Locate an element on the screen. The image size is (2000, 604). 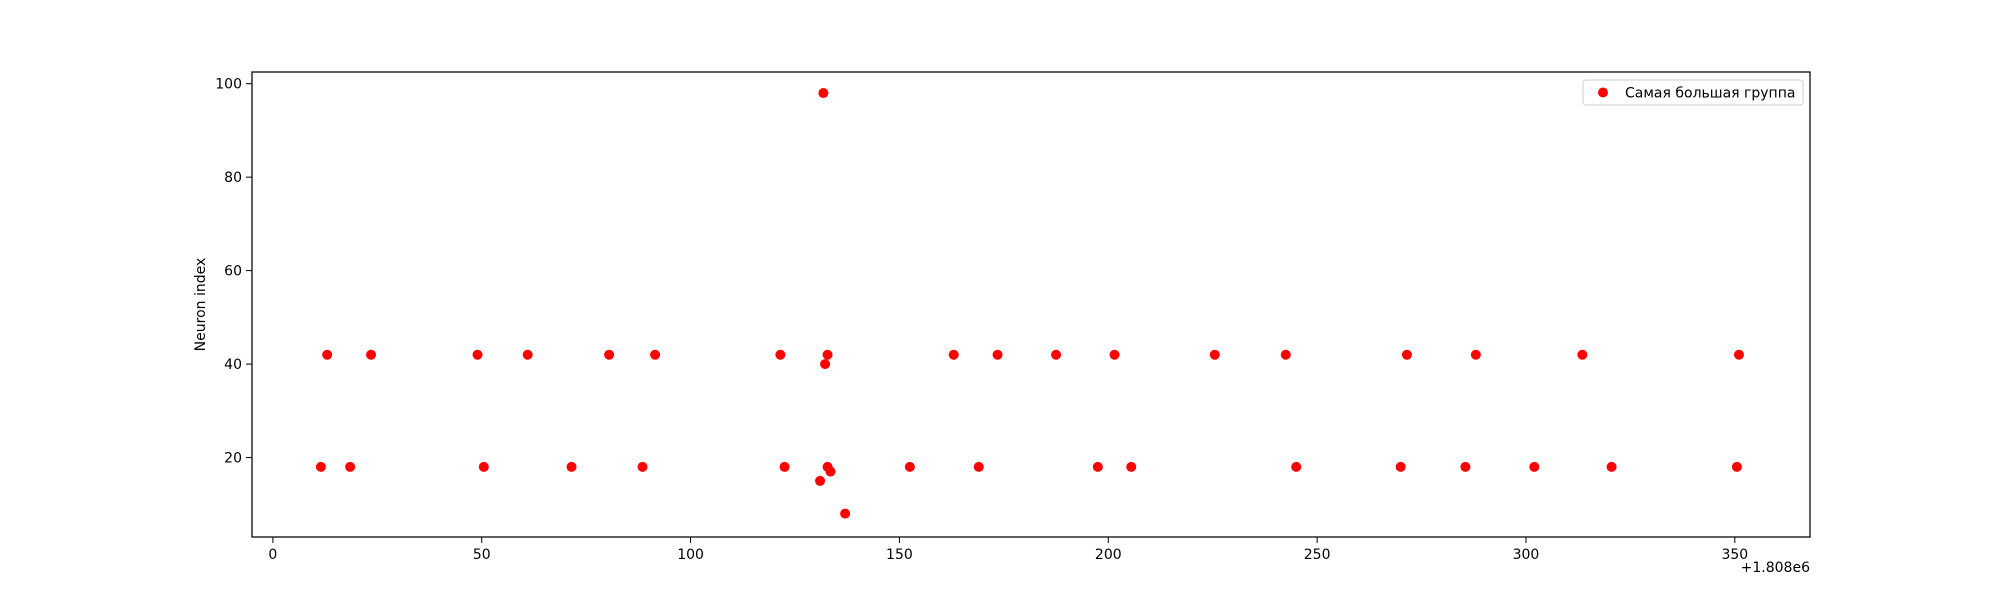
legend-entry-label: Самая большая группа is located at coordinates (1710, 94).